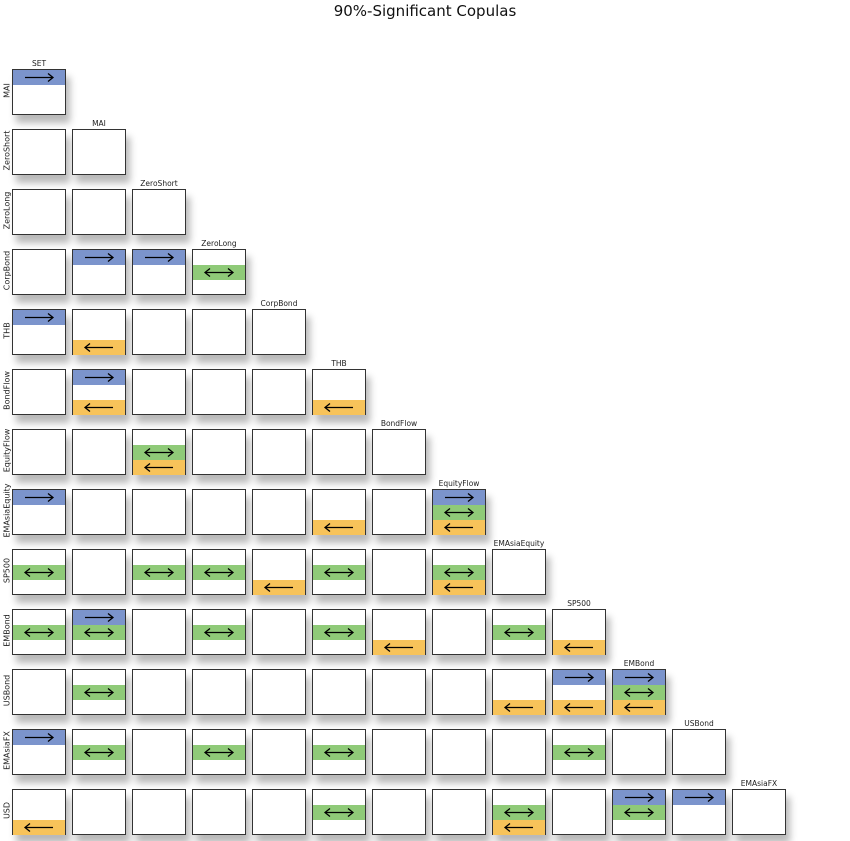 This screenshot has width=850, height=841. What do you see at coordinates (339, 363) in the screenshot?
I see `column-label: THB` at bounding box center [339, 363].